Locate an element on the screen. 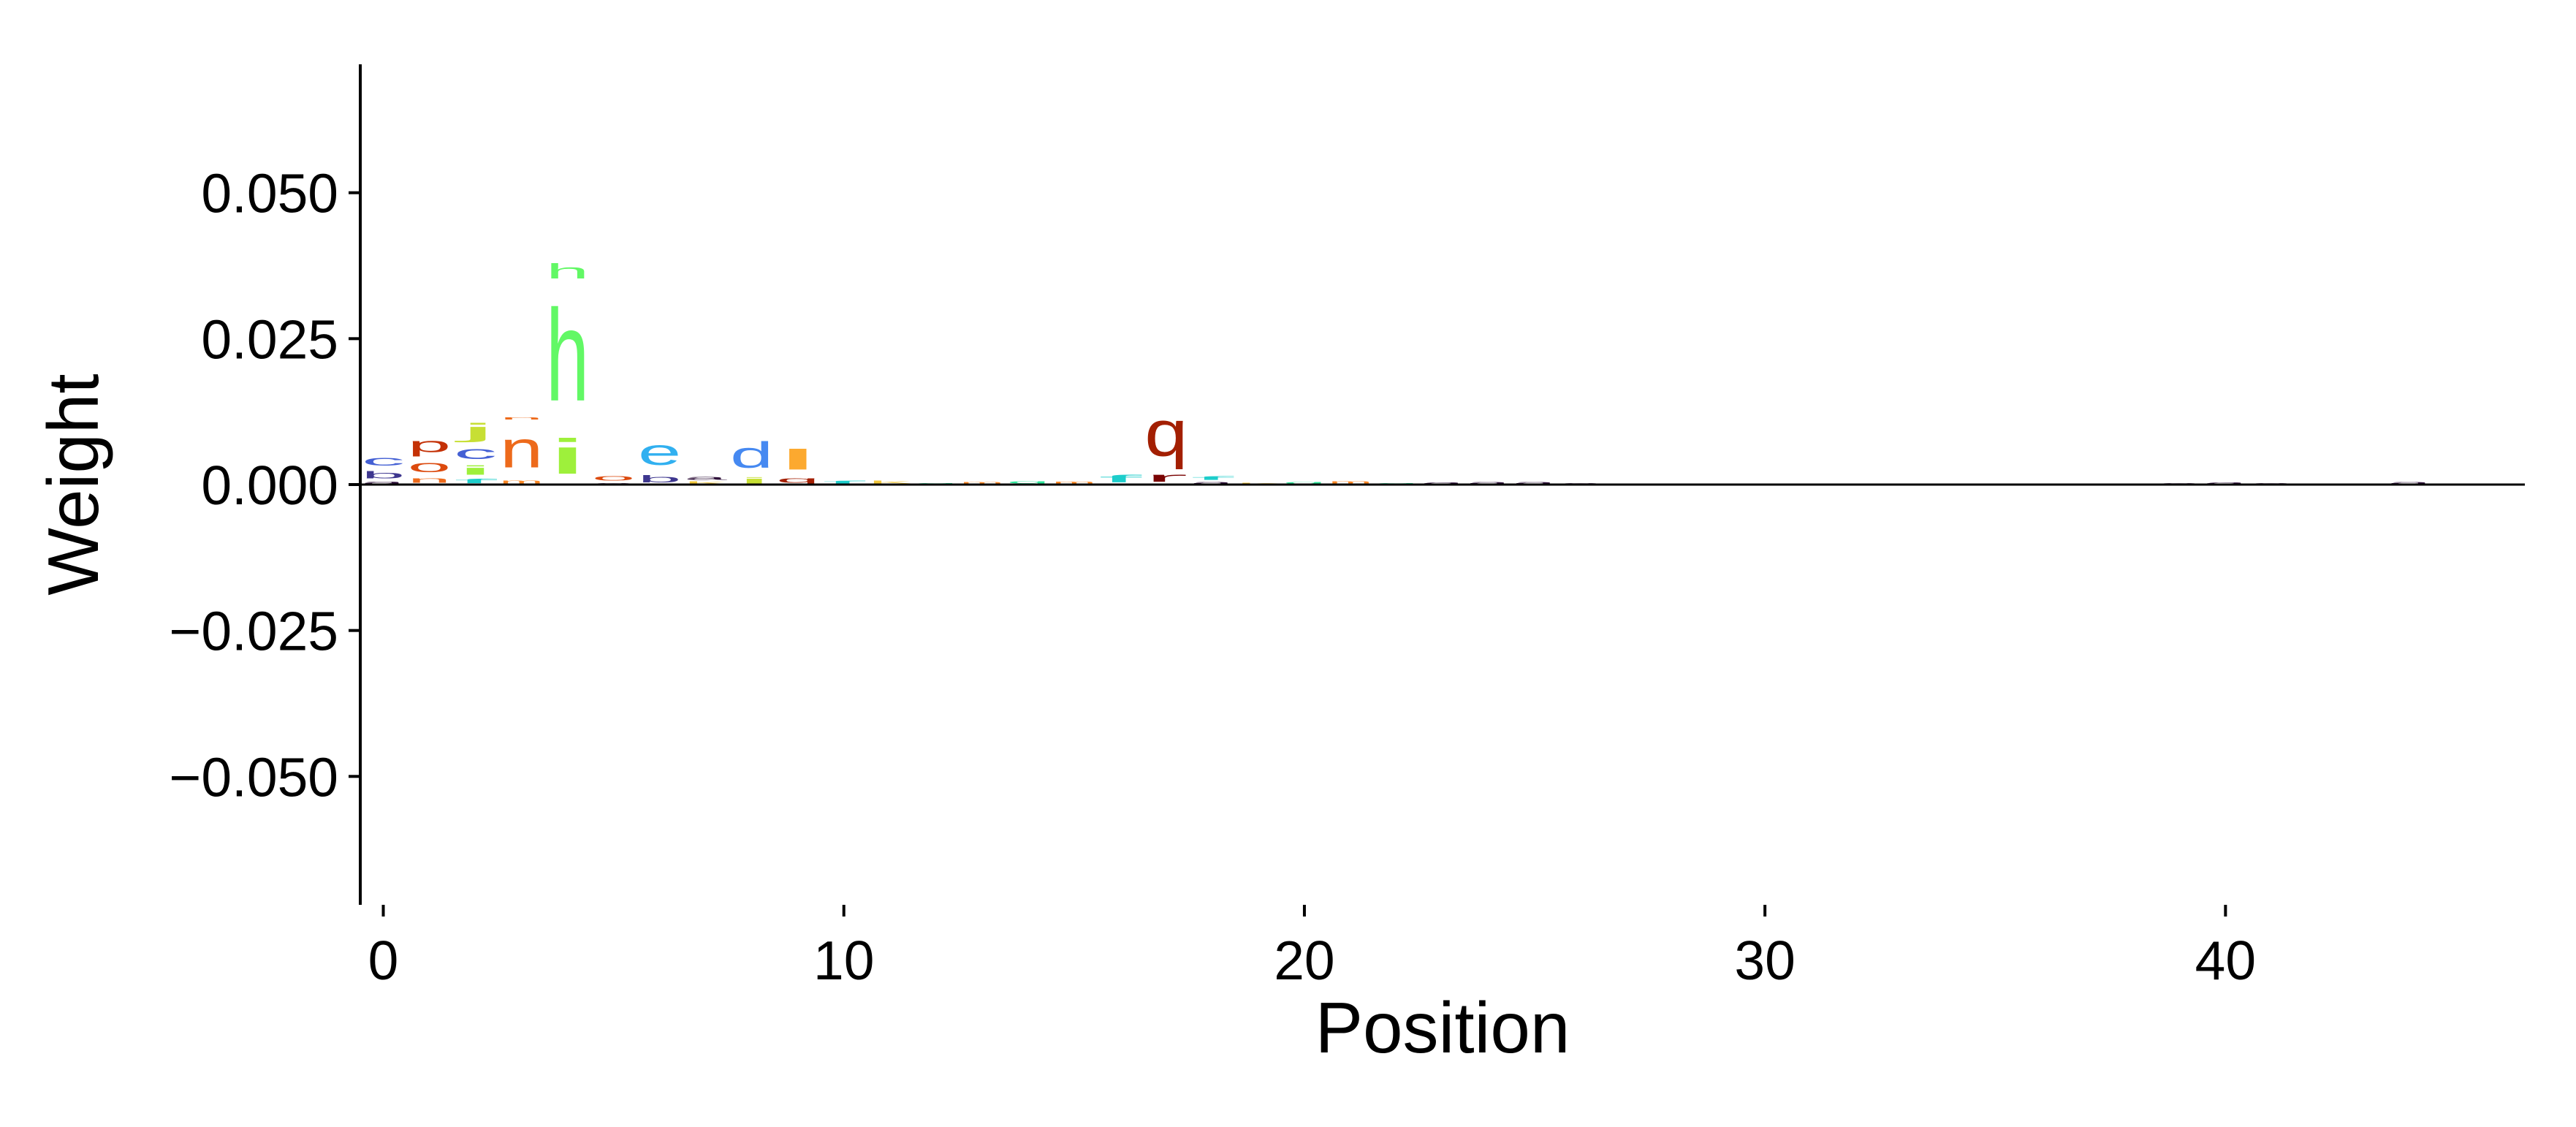 The height and width of the screenshot is (1127, 2576). x-axis-ticks: 0 10 20 30 40 is located at coordinates (1312, 948).